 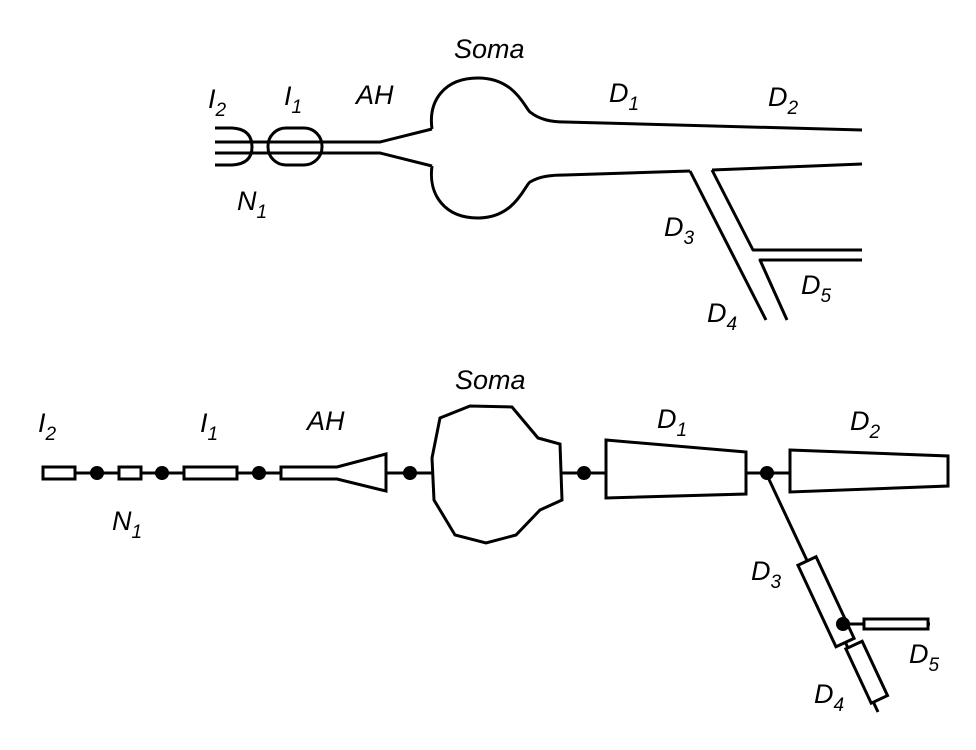 What do you see at coordinates (679, 230) in the screenshot?
I see `top-d3-label: D3` at bounding box center [679, 230].